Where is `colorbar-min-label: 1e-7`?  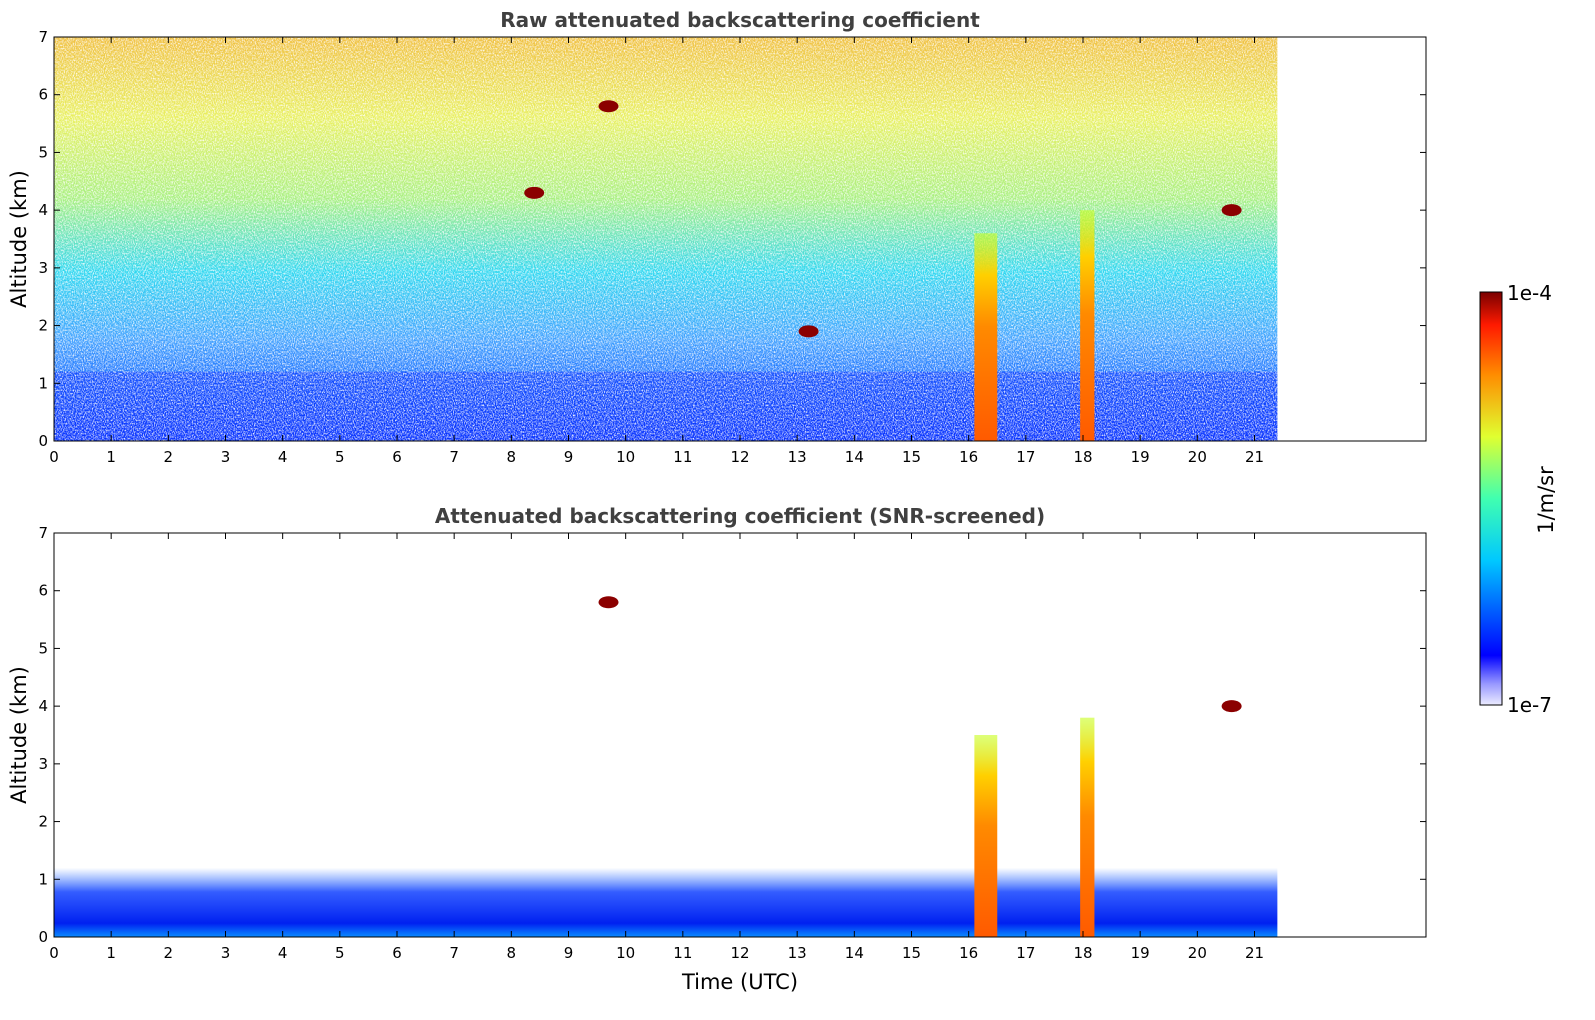
colorbar-min-label: 1e-7 is located at coordinates (1529, 705).